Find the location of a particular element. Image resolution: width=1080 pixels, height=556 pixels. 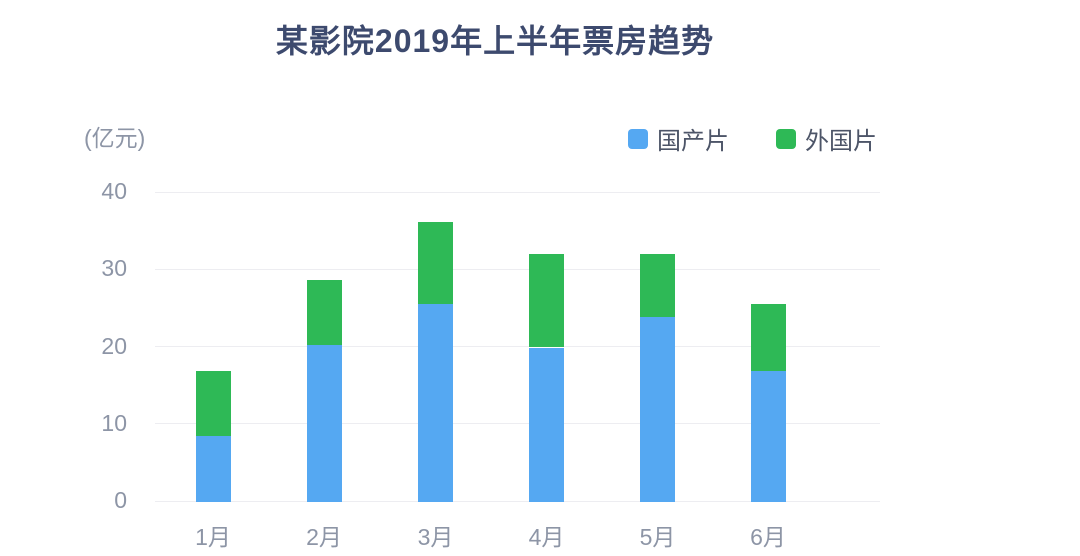

x-axis-label-month-1: 1月 is located at coordinates (213, 537).